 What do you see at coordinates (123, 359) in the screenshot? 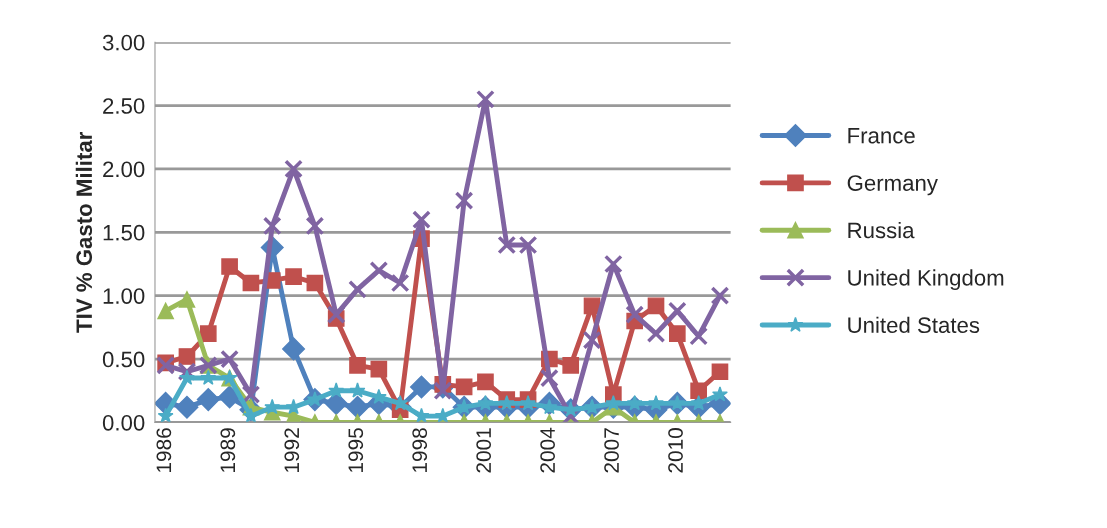
I see `y-tick-label: 0.50` at bounding box center [123, 359].